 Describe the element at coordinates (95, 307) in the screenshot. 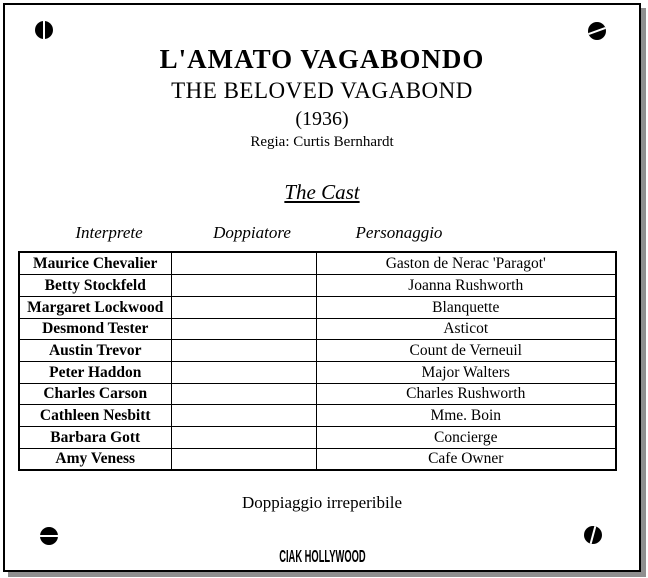

I see `cell-interprete: Margaret Lockwood` at that location.